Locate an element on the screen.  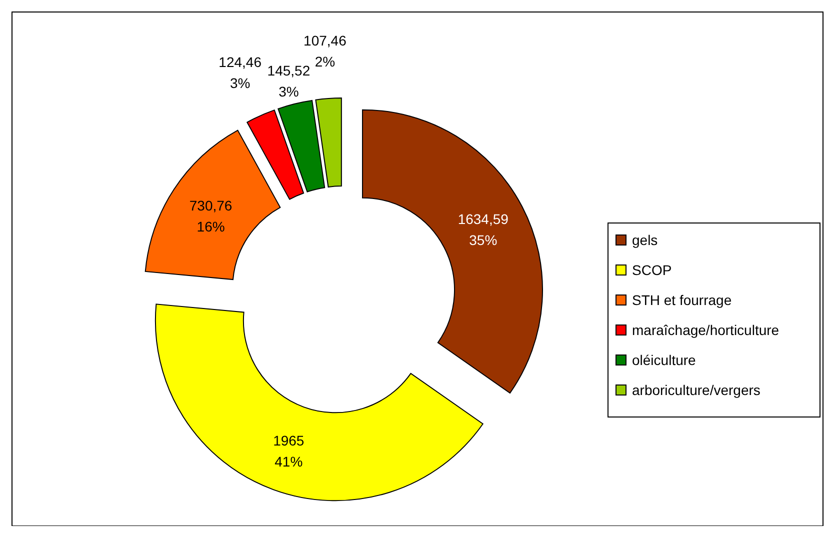
data-label: 730,76 16% is located at coordinates (210, 215).